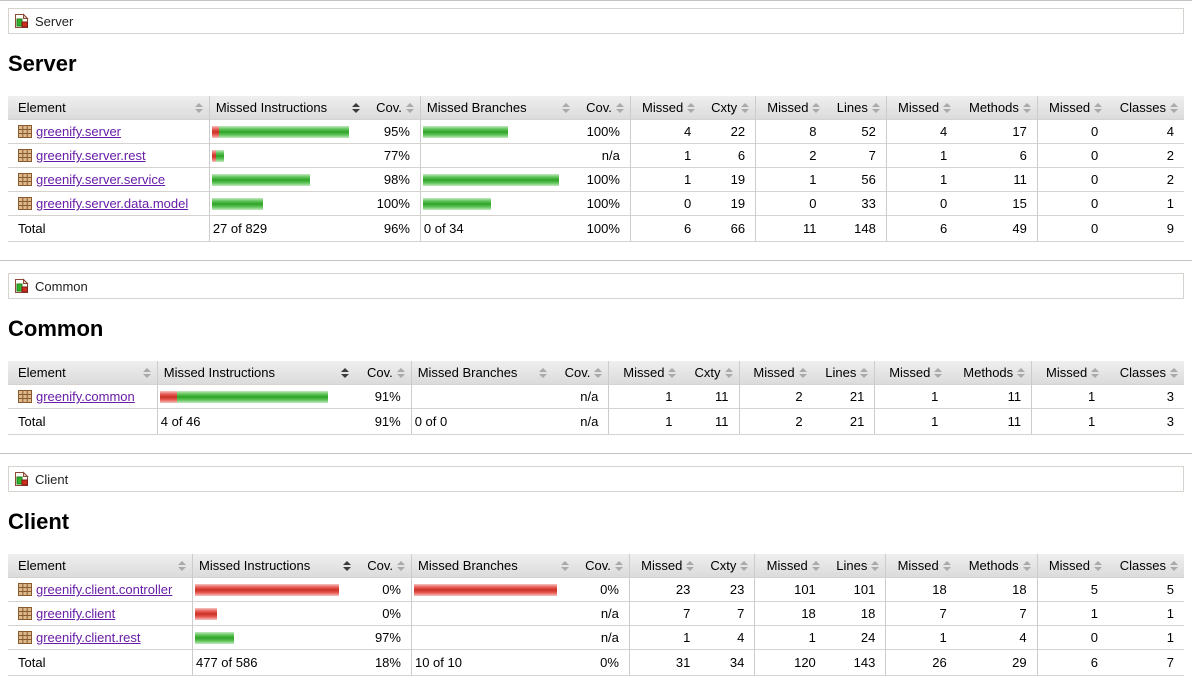 This screenshot has height=698, width=1192. What do you see at coordinates (384, 589) in the screenshot?
I see `instructions-cov-cell: 0%` at bounding box center [384, 589].